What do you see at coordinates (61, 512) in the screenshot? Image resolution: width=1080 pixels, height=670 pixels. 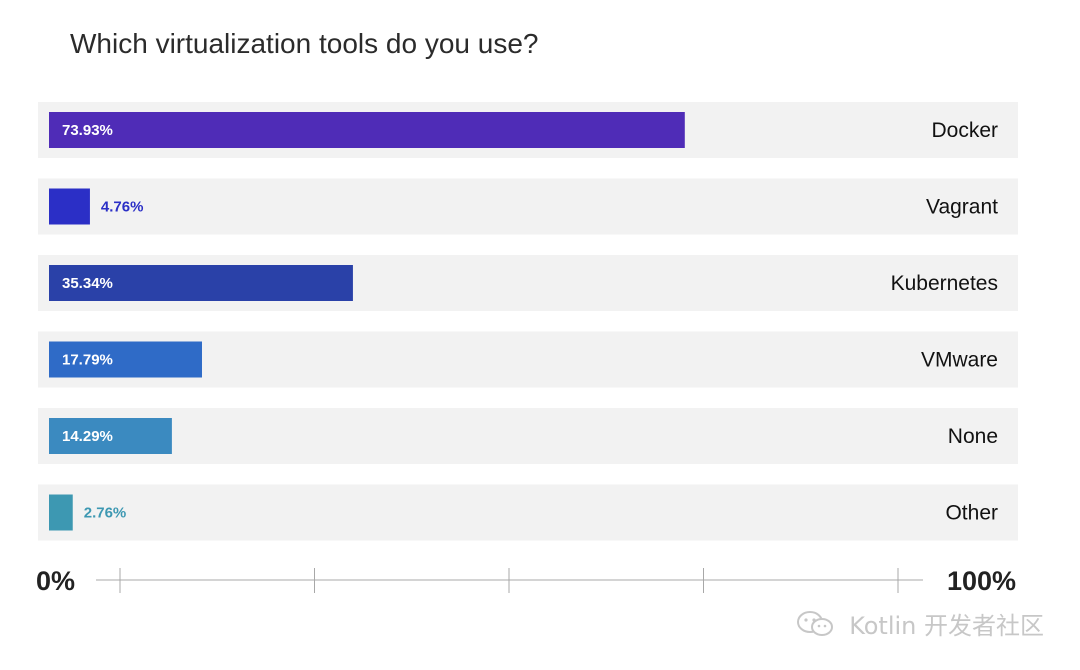 I see `bar-other` at bounding box center [61, 512].